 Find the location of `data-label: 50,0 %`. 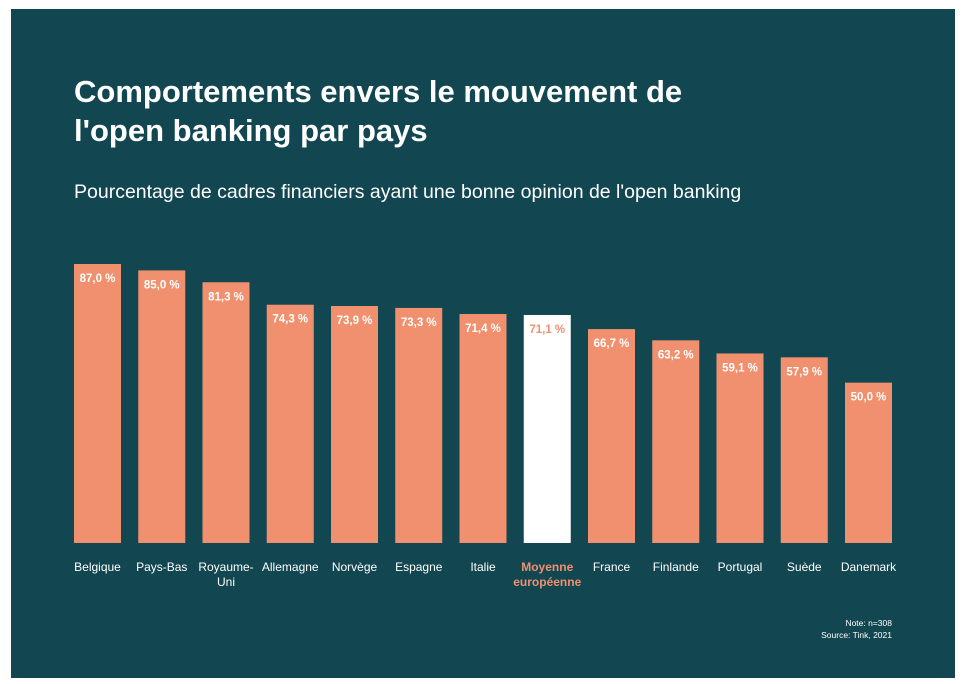

data-label: 50,0 % is located at coordinates (869, 398).